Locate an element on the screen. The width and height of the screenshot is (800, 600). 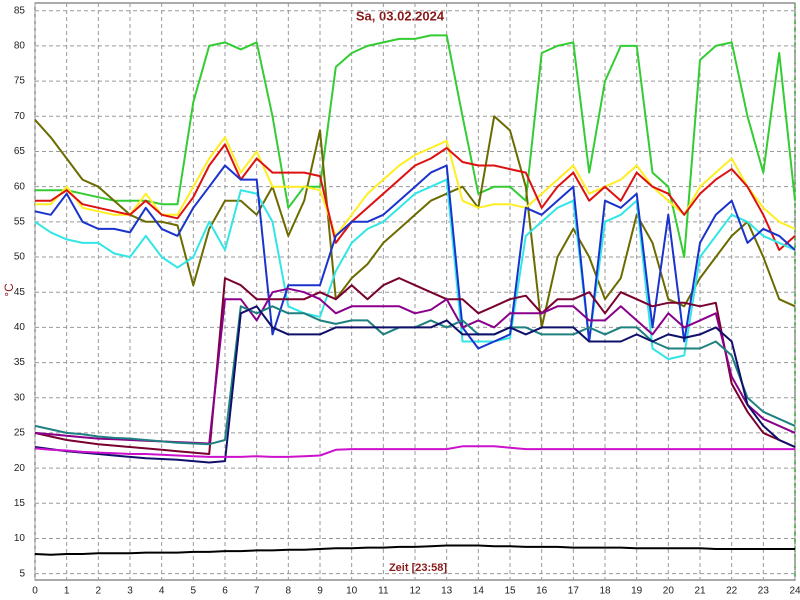
chart-title: Sa, 03.02.2024 is located at coordinates (400, 15).